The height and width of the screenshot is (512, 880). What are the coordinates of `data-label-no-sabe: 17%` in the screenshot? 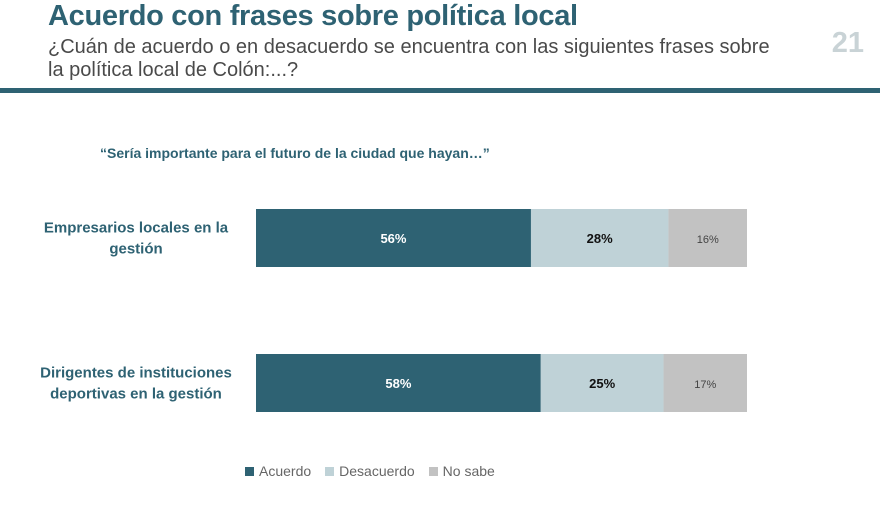 It's located at (705, 385).